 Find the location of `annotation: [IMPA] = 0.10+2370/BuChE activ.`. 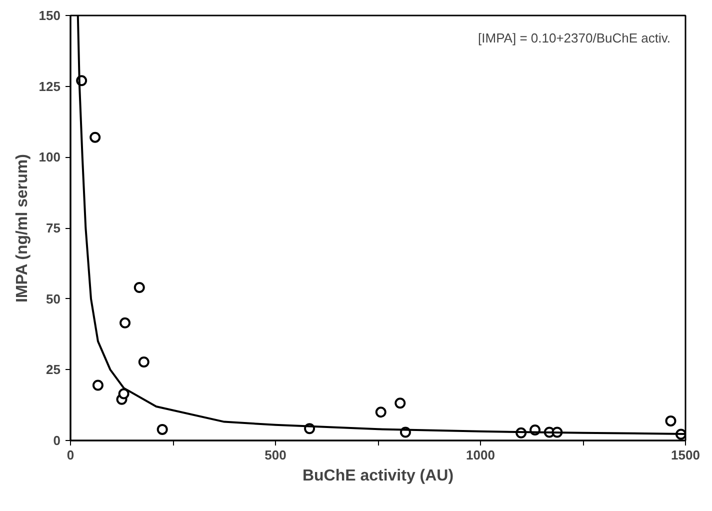

annotation: [IMPA] = 0.10+2370/BuChE activ. is located at coordinates (574, 38).